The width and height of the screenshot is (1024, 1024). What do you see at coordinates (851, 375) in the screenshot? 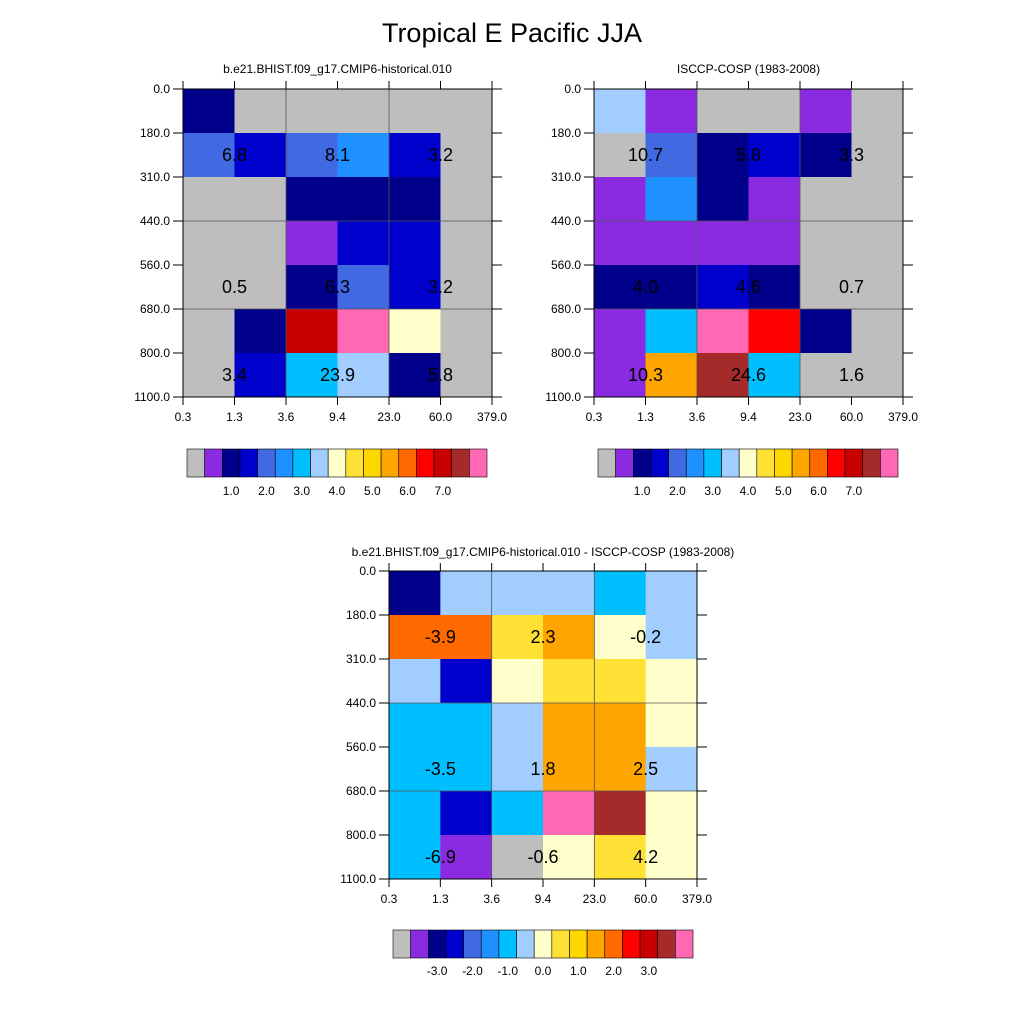
I see `cell-value-label: 1.6` at bounding box center [851, 375].